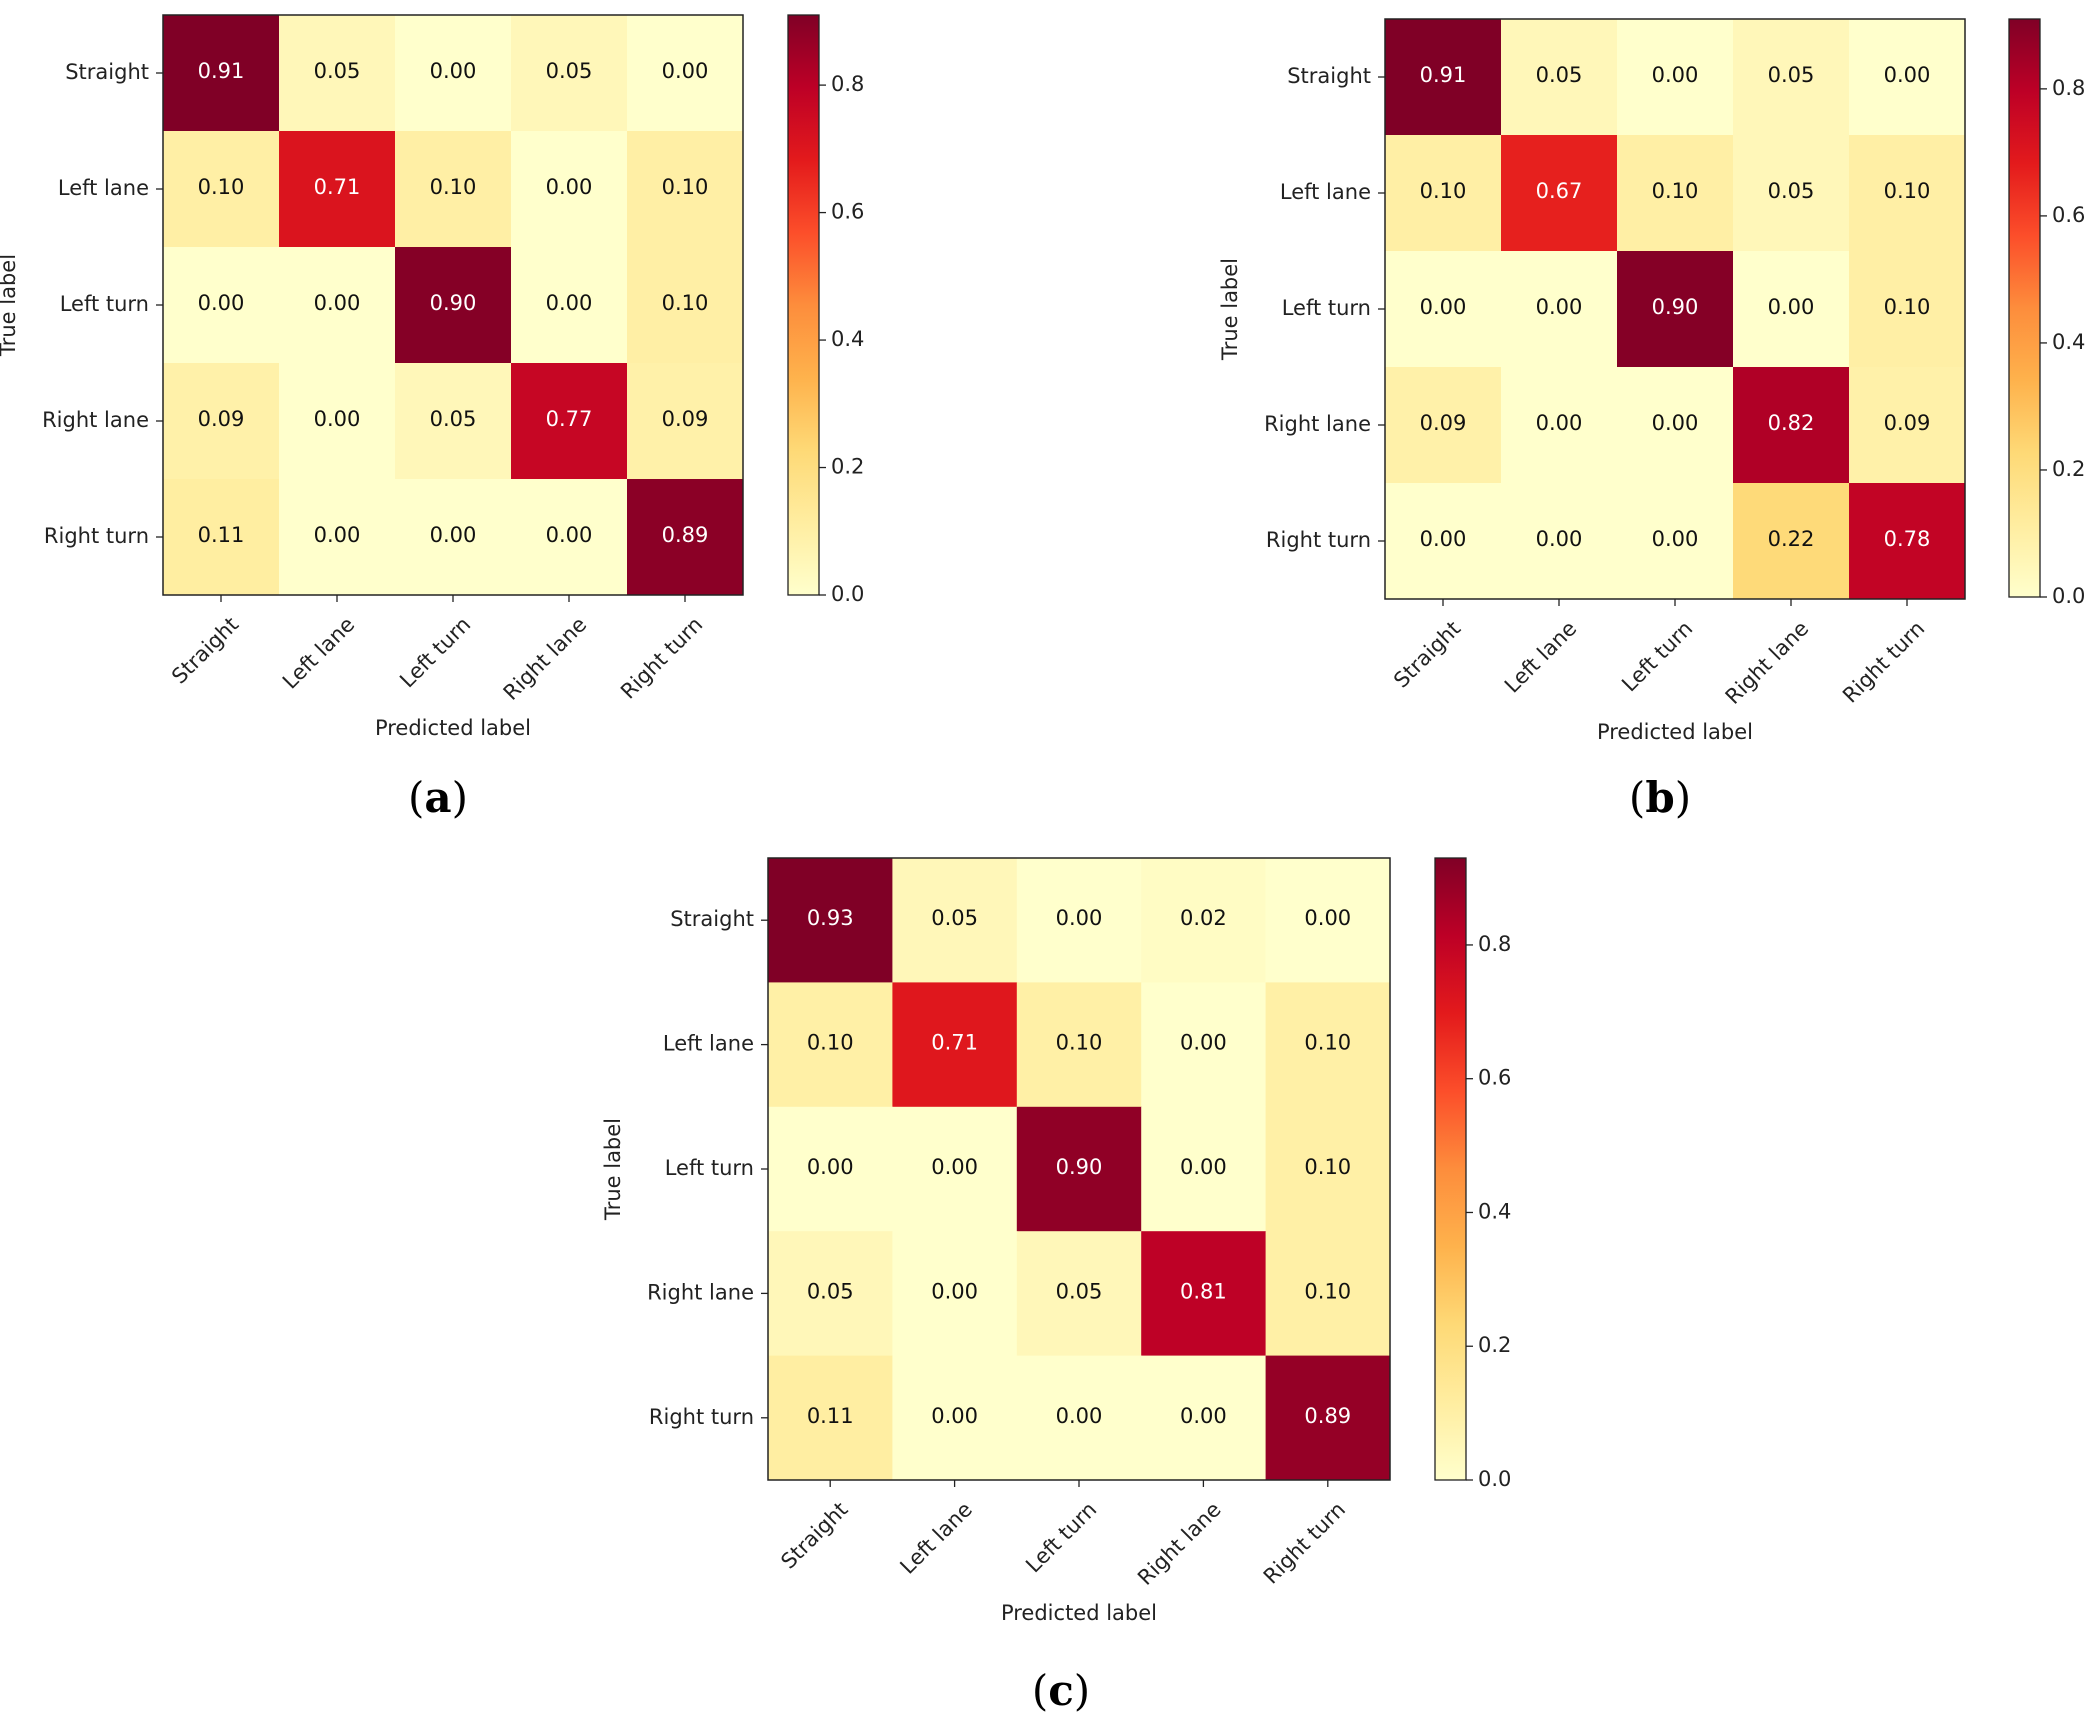 The width and height of the screenshot is (2094, 1726). Describe the element at coordinates (955, 920) in the screenshot. I see `cell-c-r0-c1` at that location.